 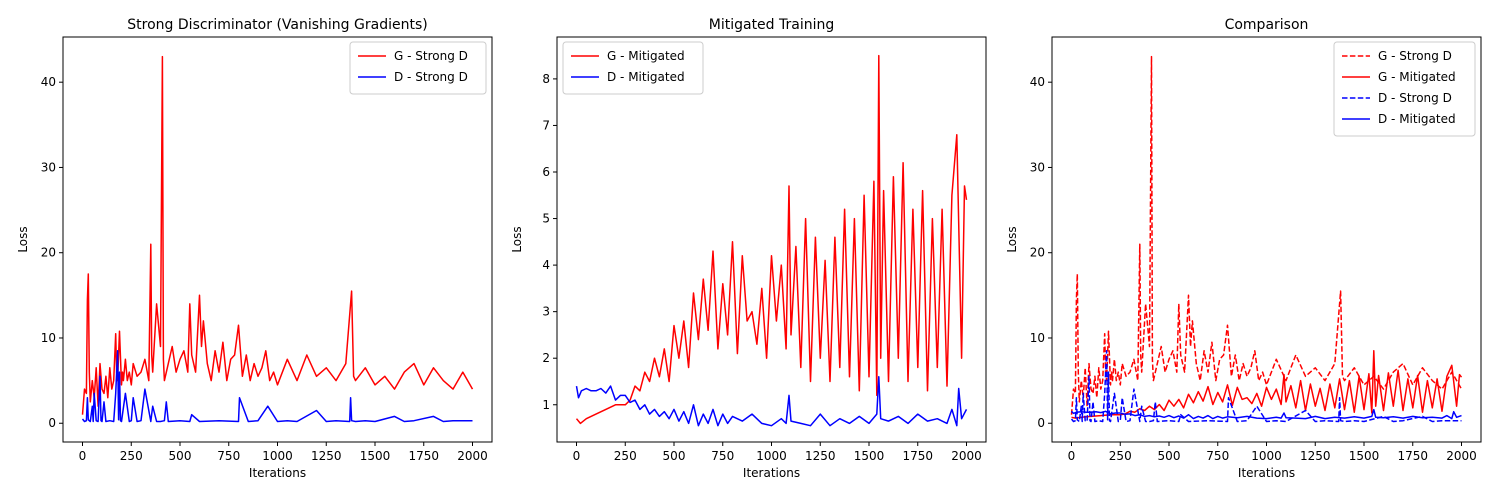 I want to click on y-tick-label: 1, so click(x=546, y=405).